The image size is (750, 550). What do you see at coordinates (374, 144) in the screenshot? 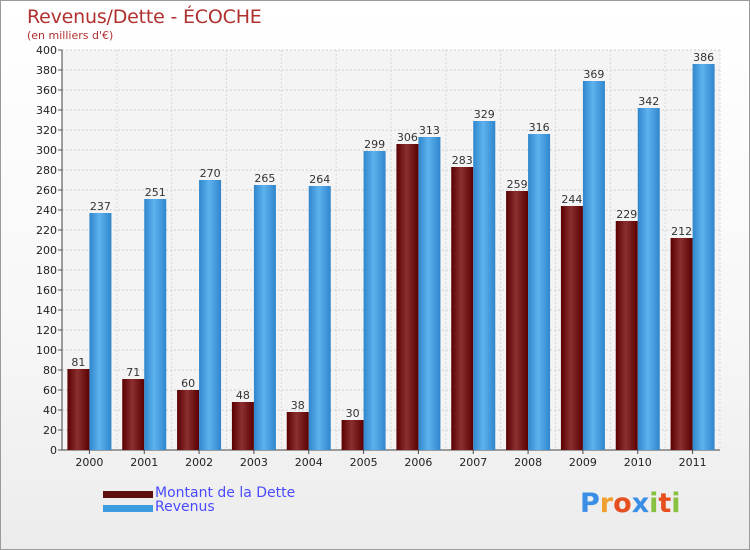
I see `data-label-revenus: 299` at bounding box center [374, 144].